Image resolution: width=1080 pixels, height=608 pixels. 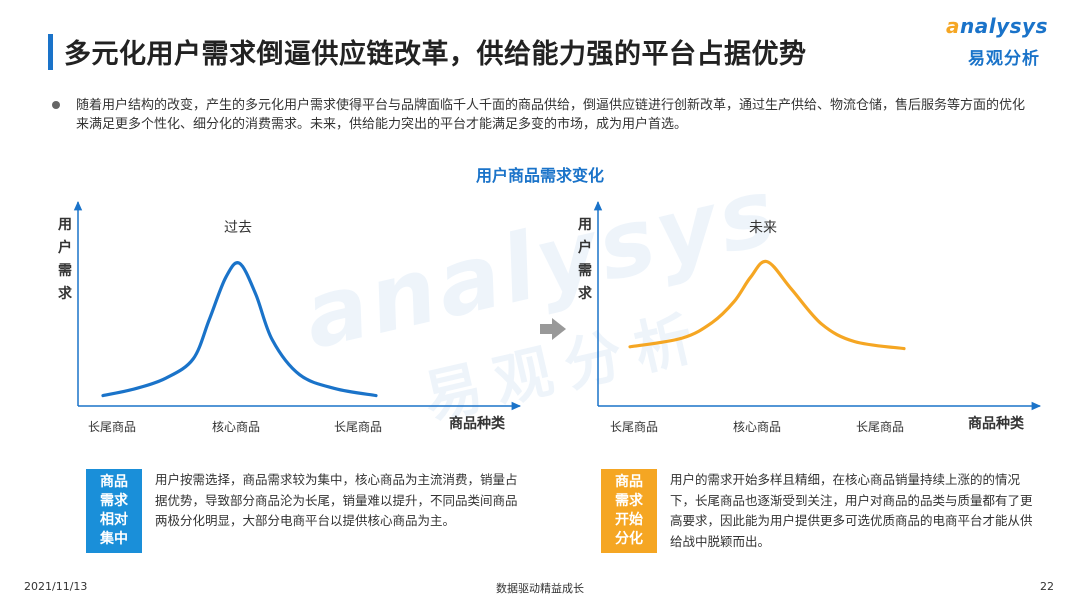 I want to click on left-summary-tag-text: 商品需求相对集中, so click(x=114, y=510).